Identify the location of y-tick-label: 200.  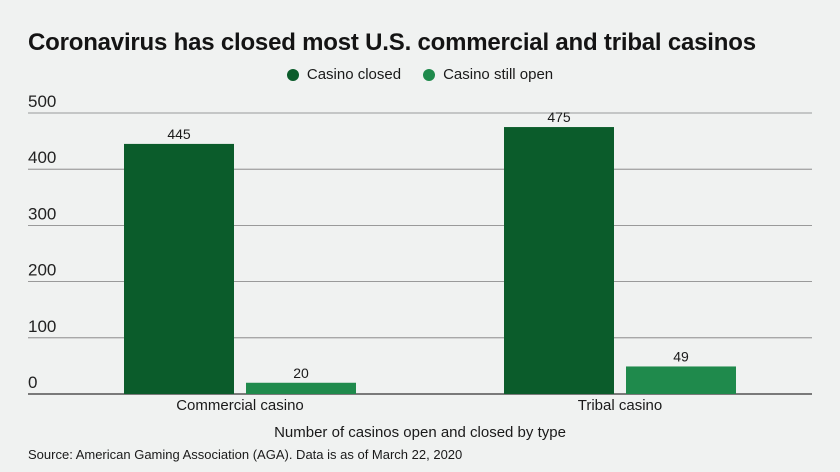
(42, 270).